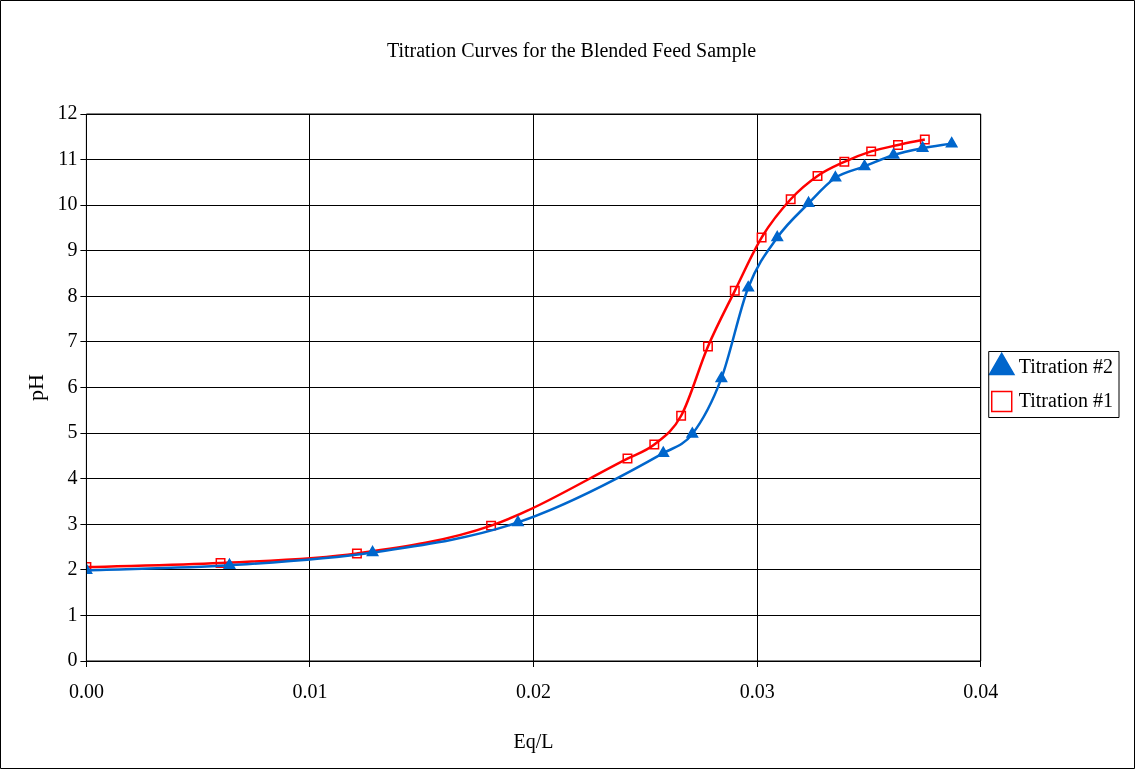 The height and width of the screenshot is (769, 1135). I want to click on y-tick-label: 12, so click(67, 112).